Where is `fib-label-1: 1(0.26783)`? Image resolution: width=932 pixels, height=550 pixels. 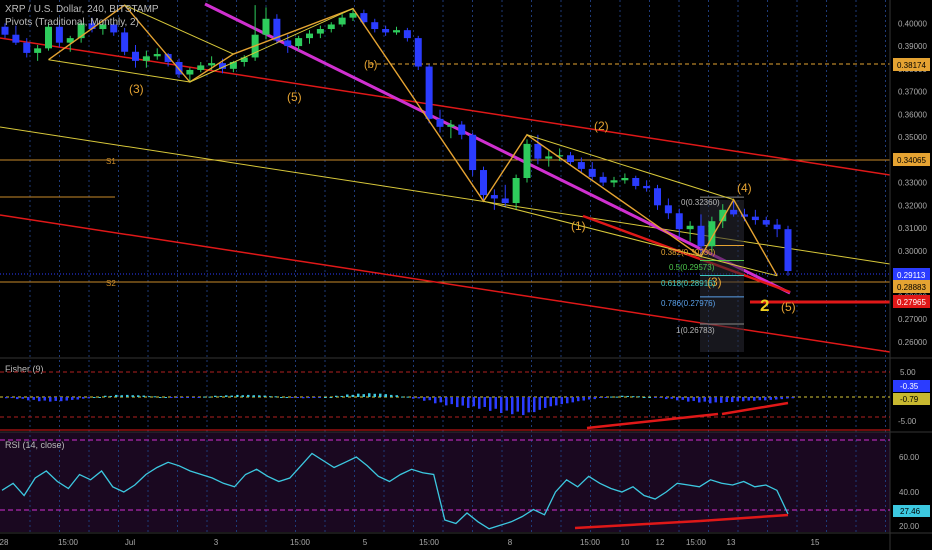 fib-label-1: 1(0.26783) is located at coordinates (695, 330).